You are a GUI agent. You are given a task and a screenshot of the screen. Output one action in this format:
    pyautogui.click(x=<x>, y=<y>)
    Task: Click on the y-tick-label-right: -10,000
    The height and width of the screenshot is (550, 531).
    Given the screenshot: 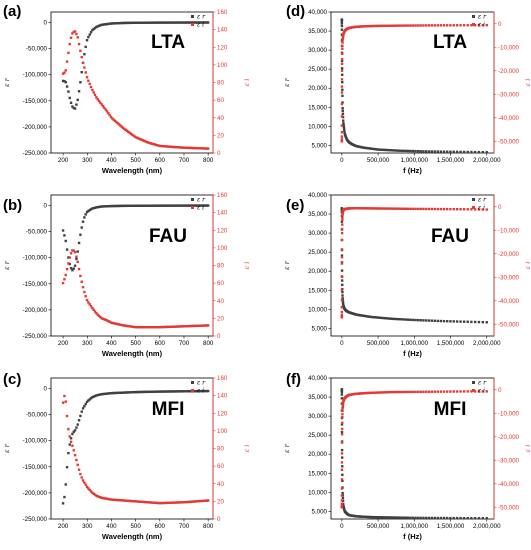 What is the action you would take?
    pyautogui.click(x=509, y=413)
    